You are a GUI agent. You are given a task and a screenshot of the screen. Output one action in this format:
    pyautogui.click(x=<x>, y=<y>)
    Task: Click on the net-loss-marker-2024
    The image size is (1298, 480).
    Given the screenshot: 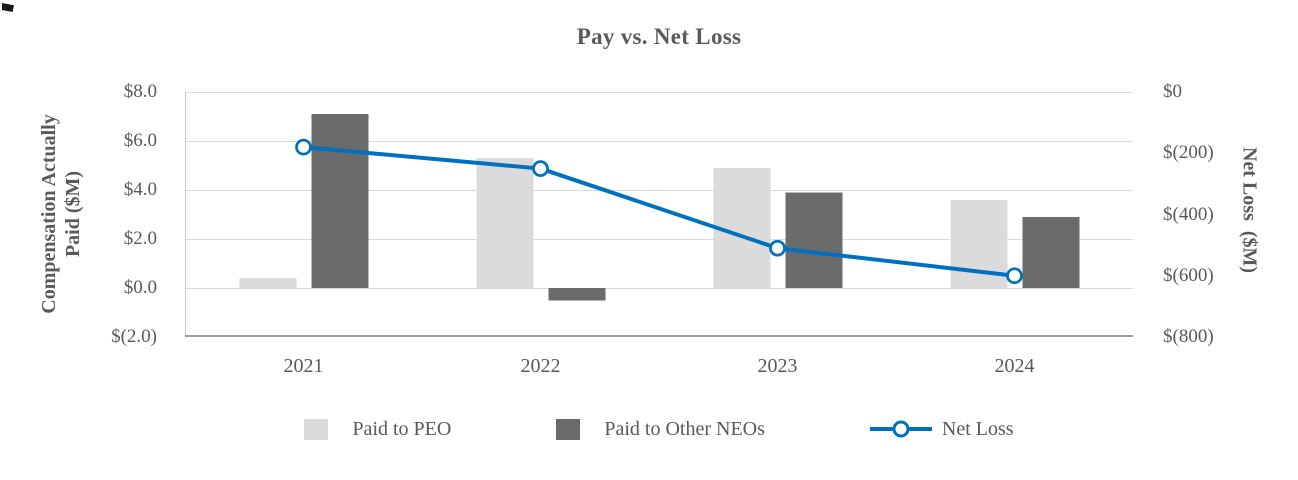 What is the action you would take?
    pyautogui.click(x=1014, y=276)
    